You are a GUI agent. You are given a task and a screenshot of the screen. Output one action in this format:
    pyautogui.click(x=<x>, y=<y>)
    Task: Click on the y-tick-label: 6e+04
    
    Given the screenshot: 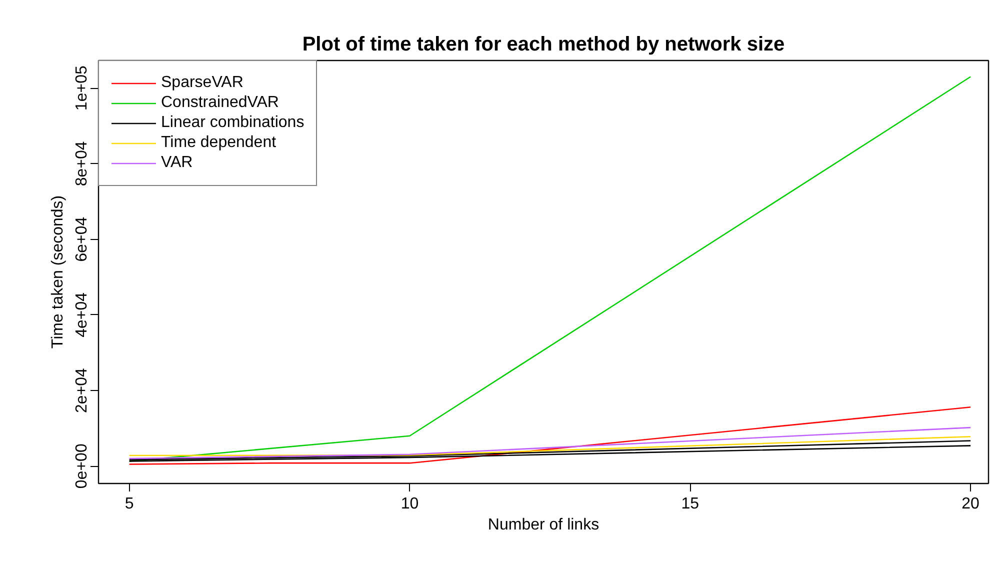 What is the action you would take?
    pyautogui.click(x=82, y=239)
    